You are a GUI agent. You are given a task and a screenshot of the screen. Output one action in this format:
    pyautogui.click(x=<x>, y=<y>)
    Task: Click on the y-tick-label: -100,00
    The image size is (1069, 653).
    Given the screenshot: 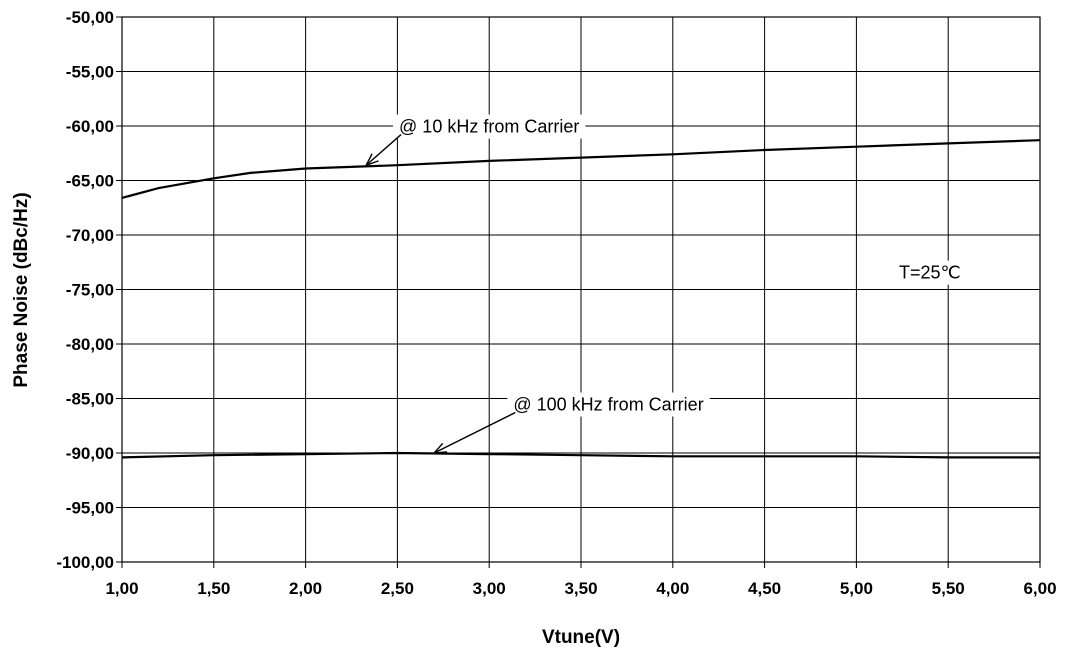 What is the action you would take?
    pyautogui.click(x=85, y=562)
    